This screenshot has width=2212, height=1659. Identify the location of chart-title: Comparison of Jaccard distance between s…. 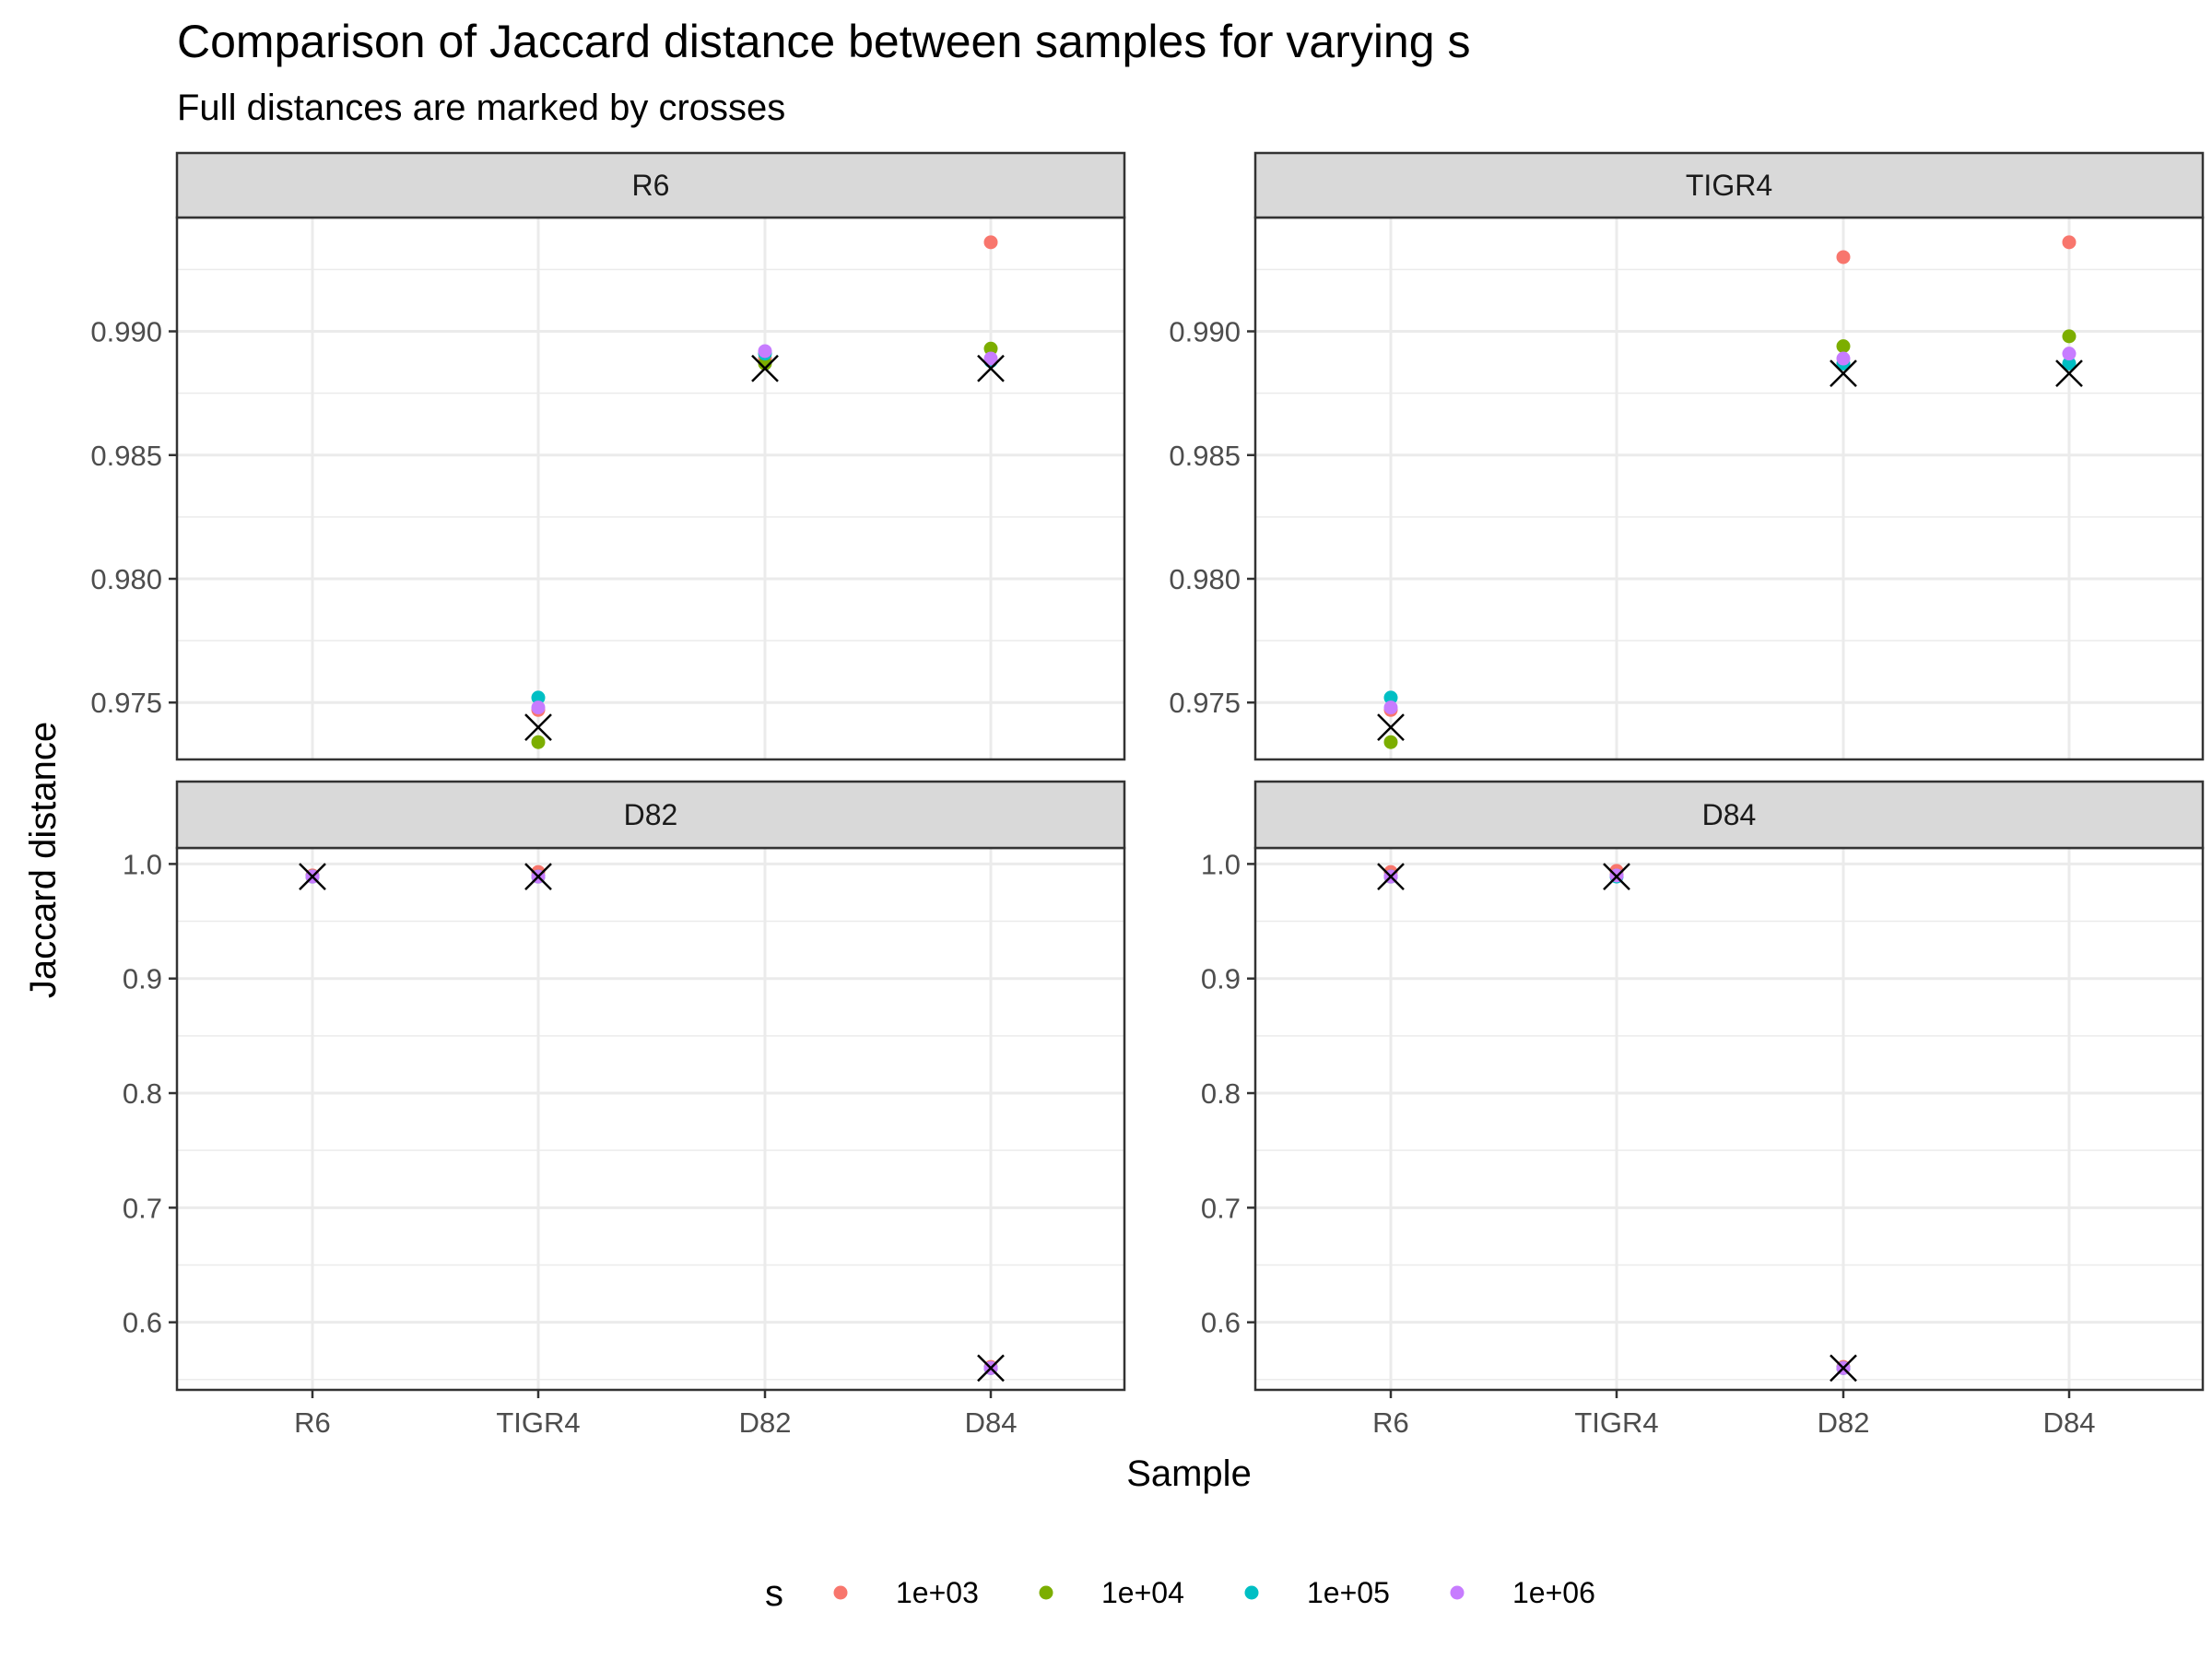
(823, 41).